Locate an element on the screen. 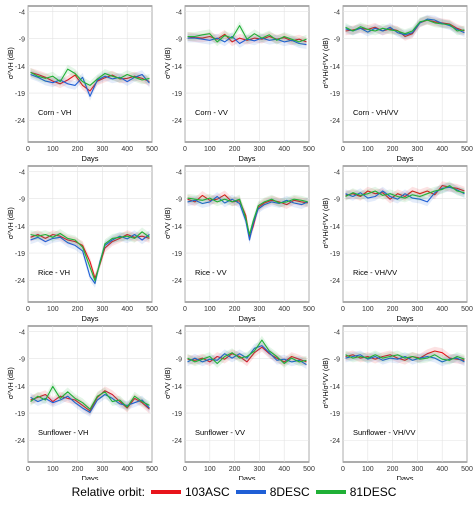 The image size is (474, 505). panel-frame-sunflower-vv is located at coordinates (247, 394).